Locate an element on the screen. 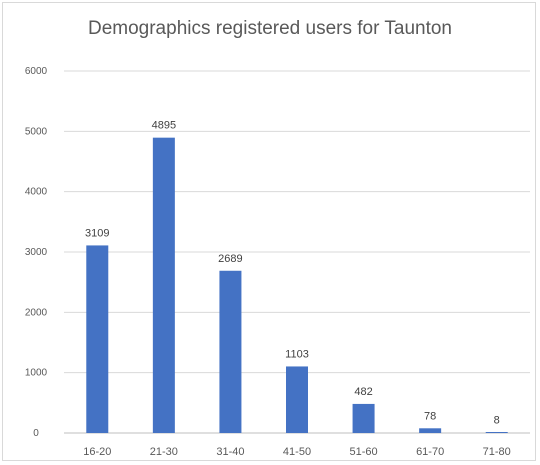 Image resolution: width=540 pixels, height=465 pixels. x-tick-label: 41-50 is located at coordinates (297, 452).